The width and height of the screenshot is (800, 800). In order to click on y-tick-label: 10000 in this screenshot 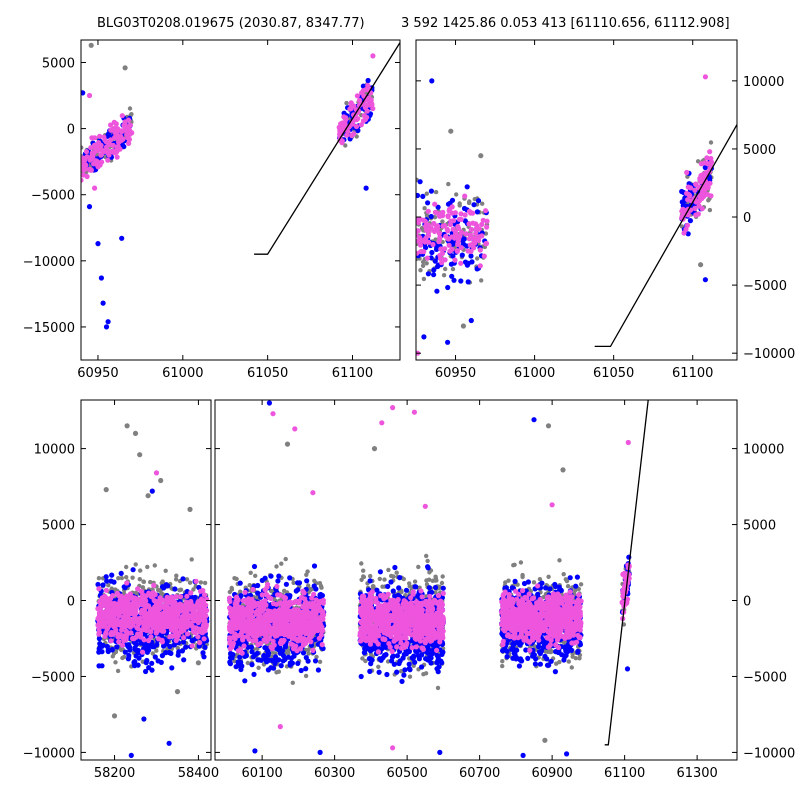, I will do `click(54, 450)`.